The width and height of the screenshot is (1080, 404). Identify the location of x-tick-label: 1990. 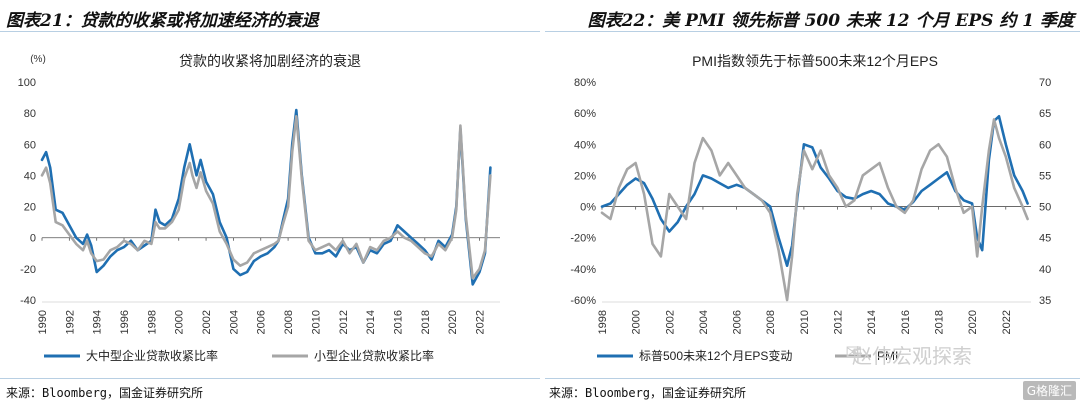
(43, 322).